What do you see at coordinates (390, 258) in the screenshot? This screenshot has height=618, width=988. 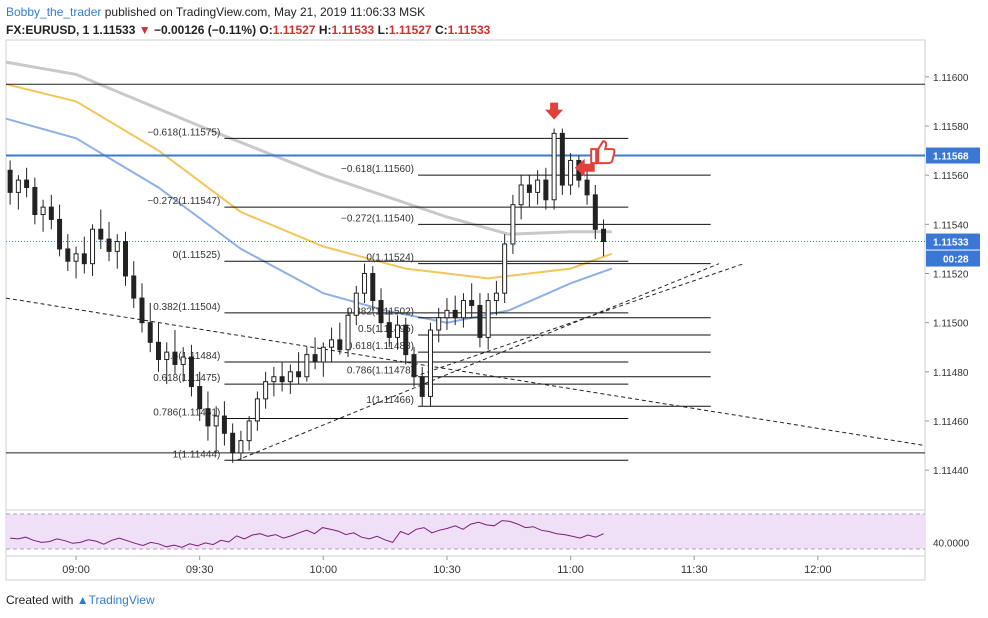 I see `fib-level-label: 0(1.11524)` at bounding box center [390, 258].